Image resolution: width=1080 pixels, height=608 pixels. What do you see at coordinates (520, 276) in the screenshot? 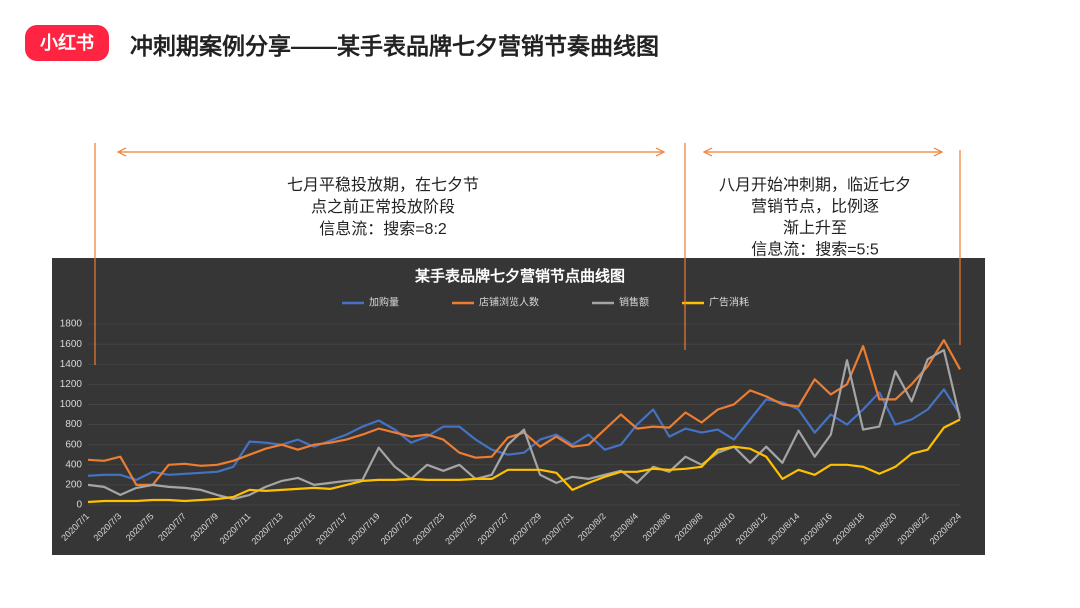
I see `chart-title: 某手表品牌七夕营销节点曲线图` at bounding box center [520, 276].